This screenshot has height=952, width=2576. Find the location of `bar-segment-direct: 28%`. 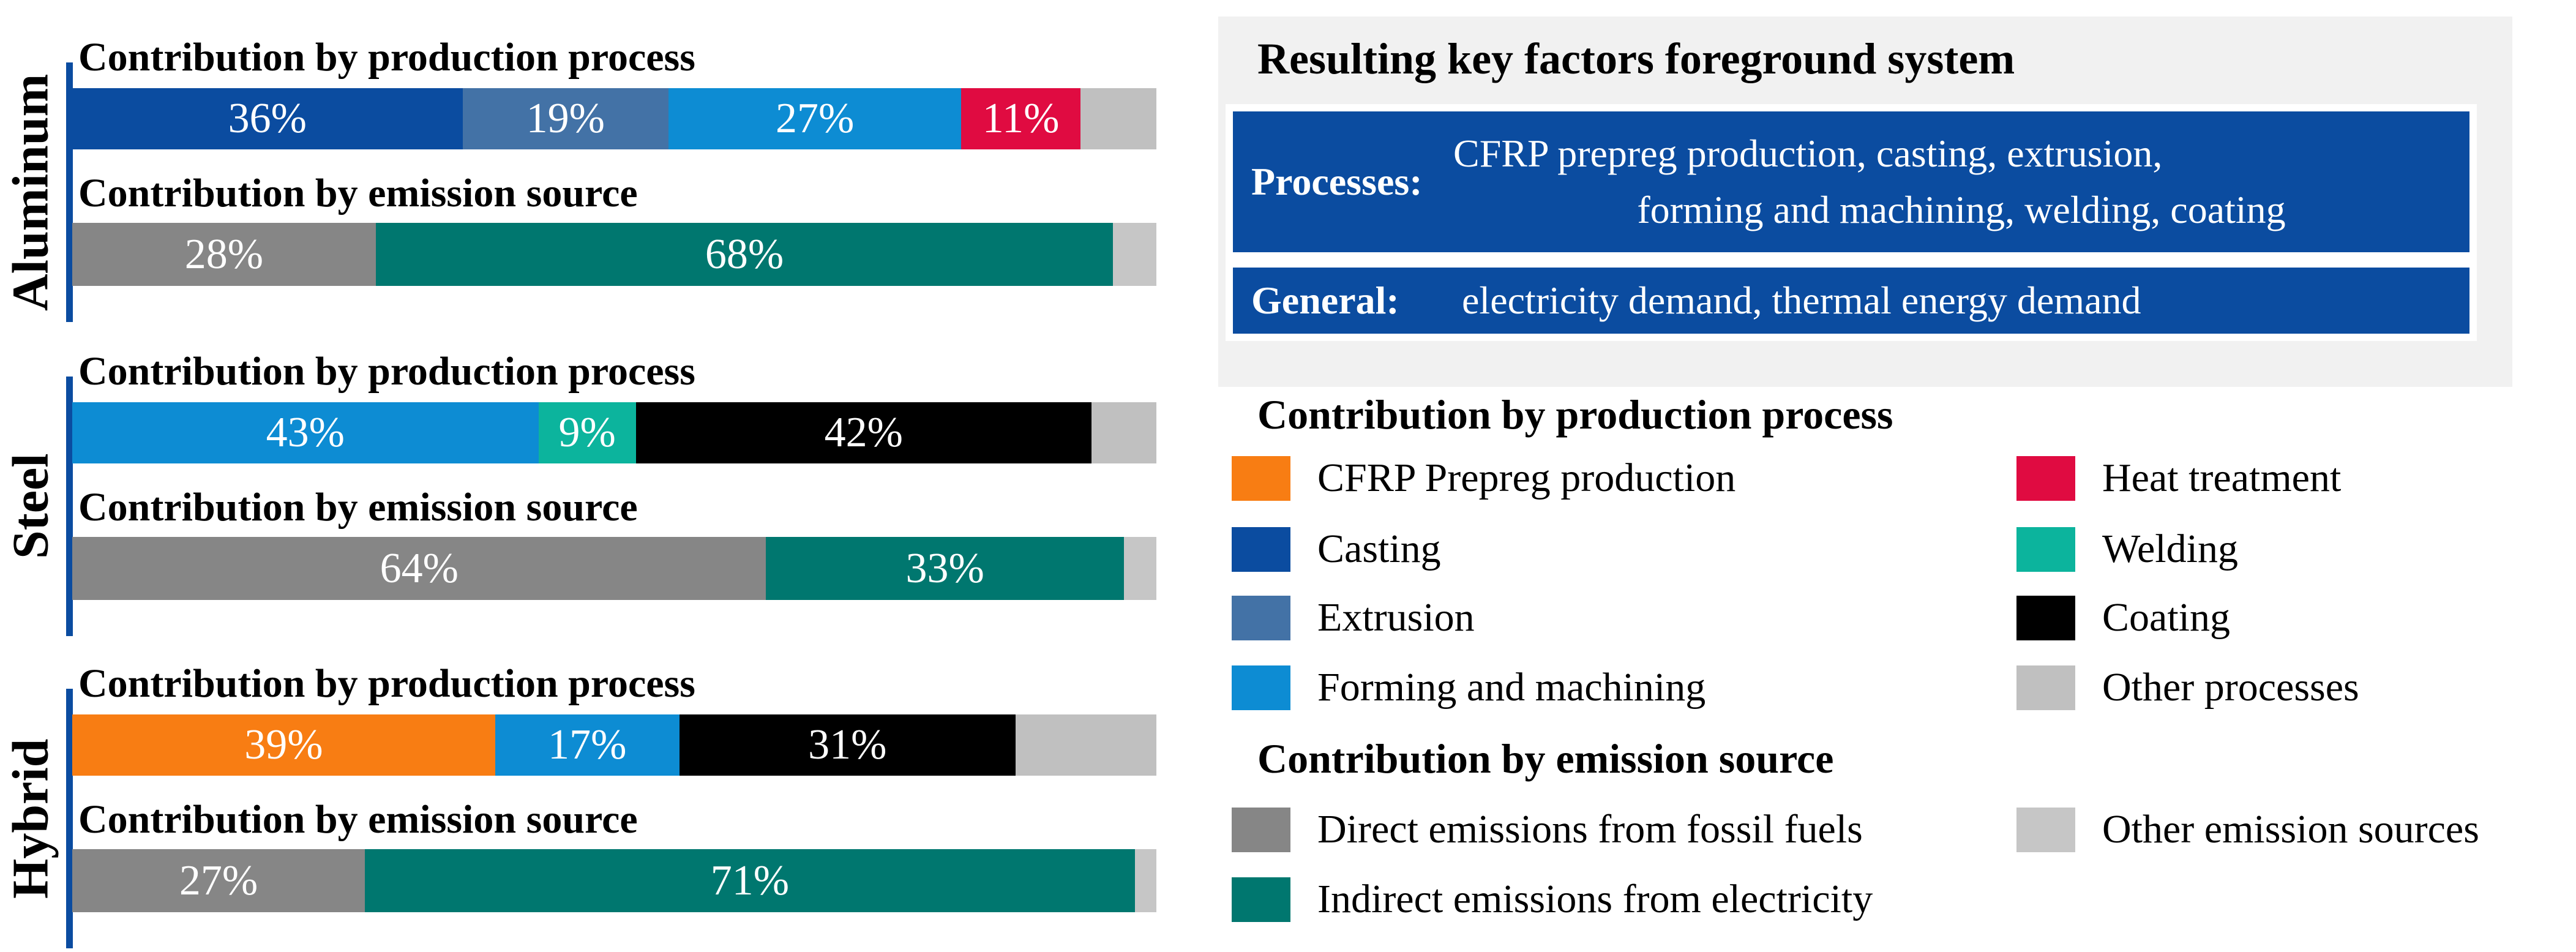

bar-segment-direct: 28% is located at coordinates (224, 254).